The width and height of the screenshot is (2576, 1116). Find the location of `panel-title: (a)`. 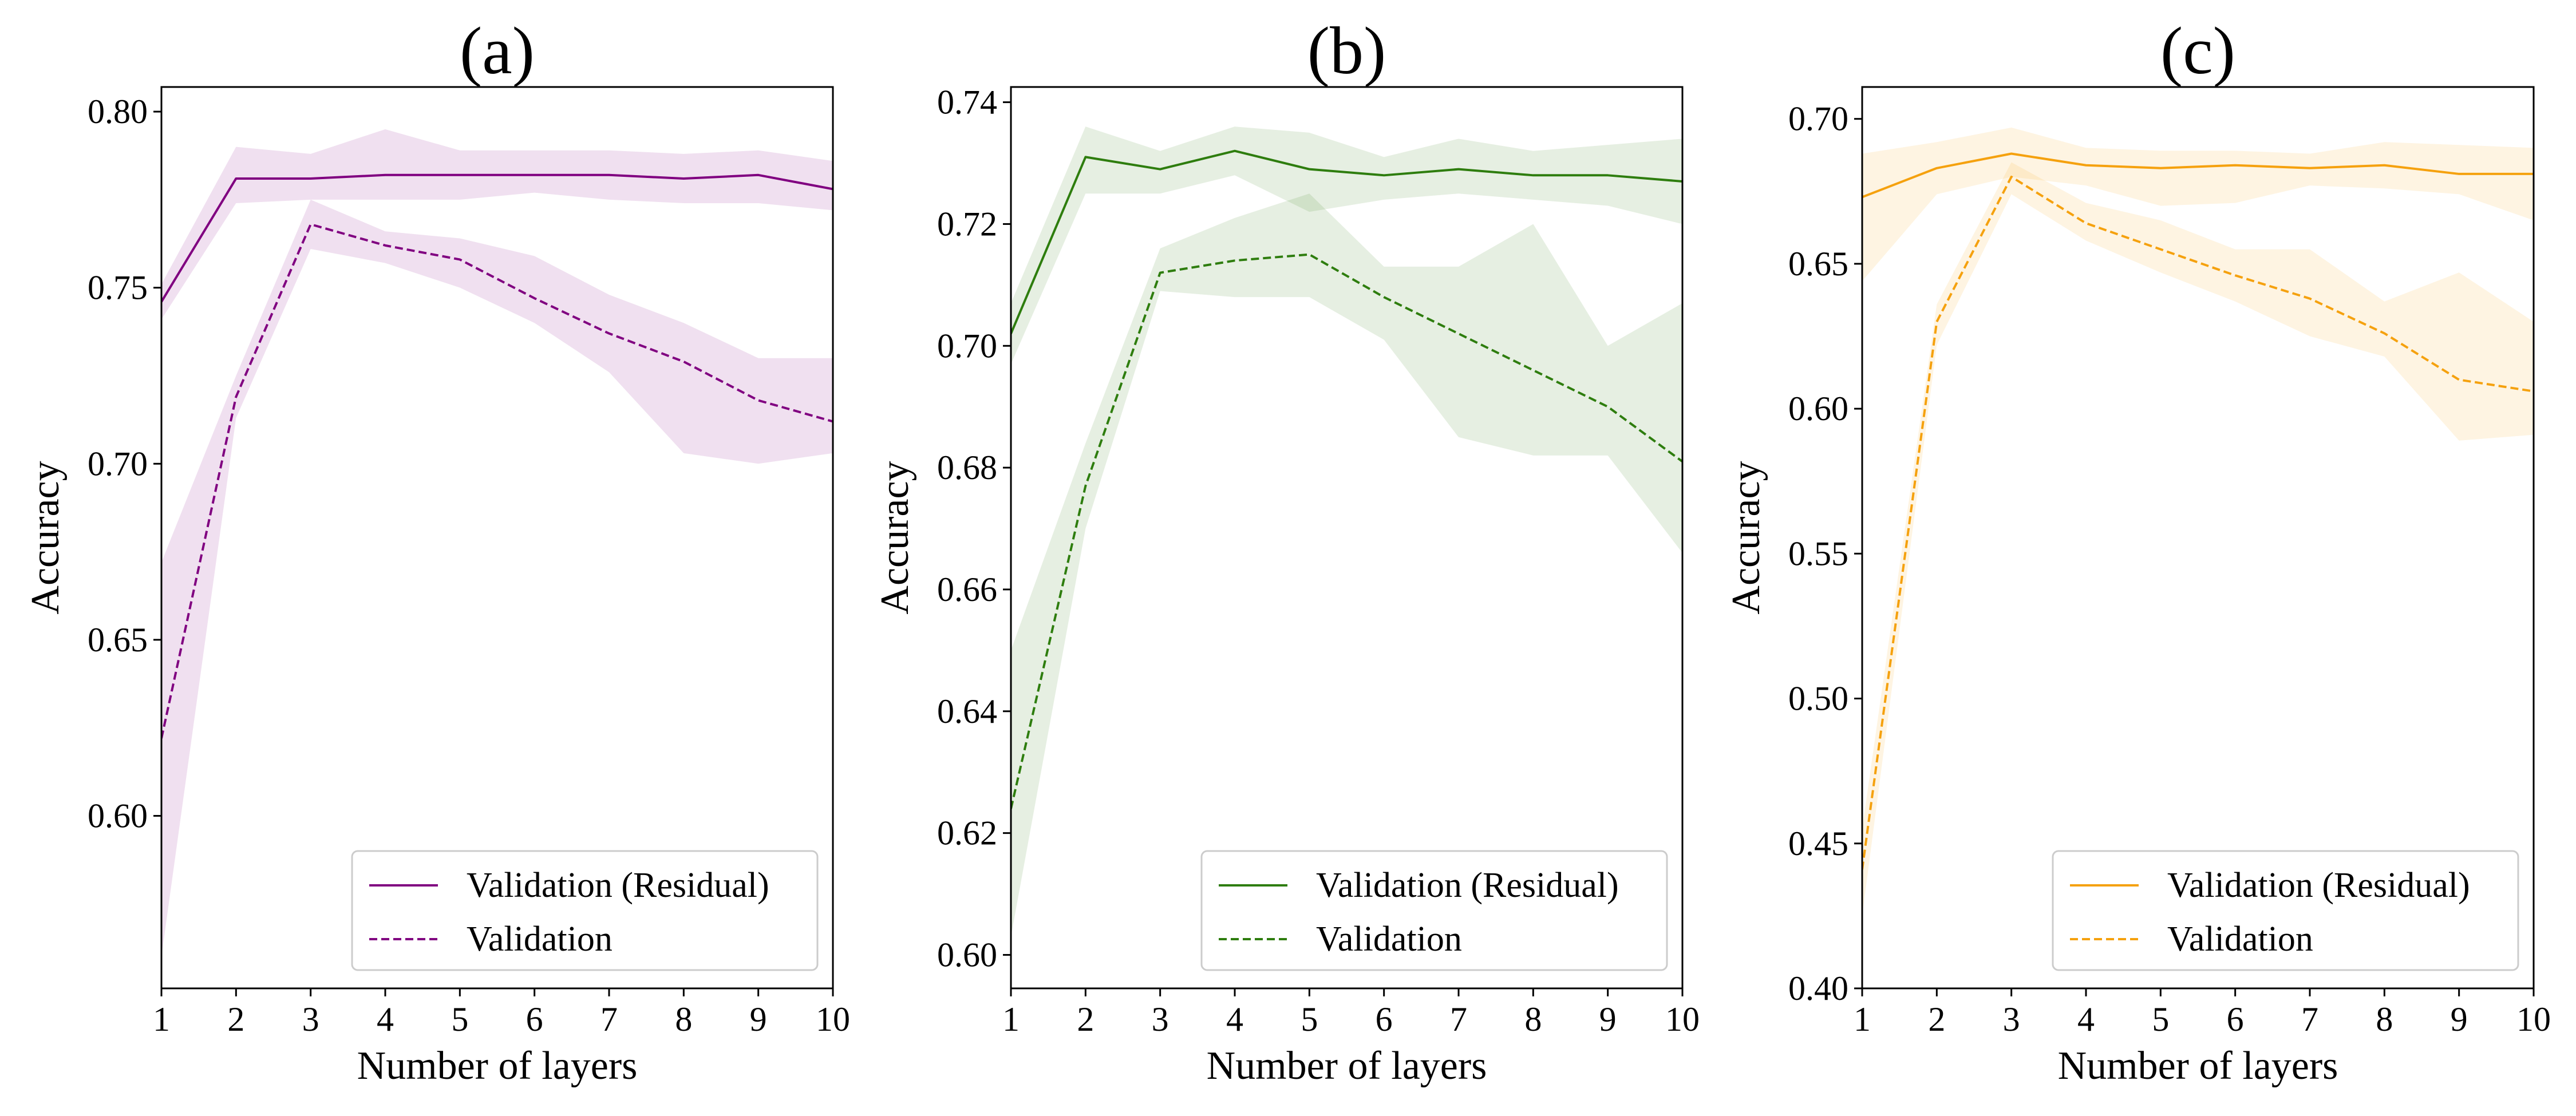

panel-title: (a) is located at coordinates (497, 50).